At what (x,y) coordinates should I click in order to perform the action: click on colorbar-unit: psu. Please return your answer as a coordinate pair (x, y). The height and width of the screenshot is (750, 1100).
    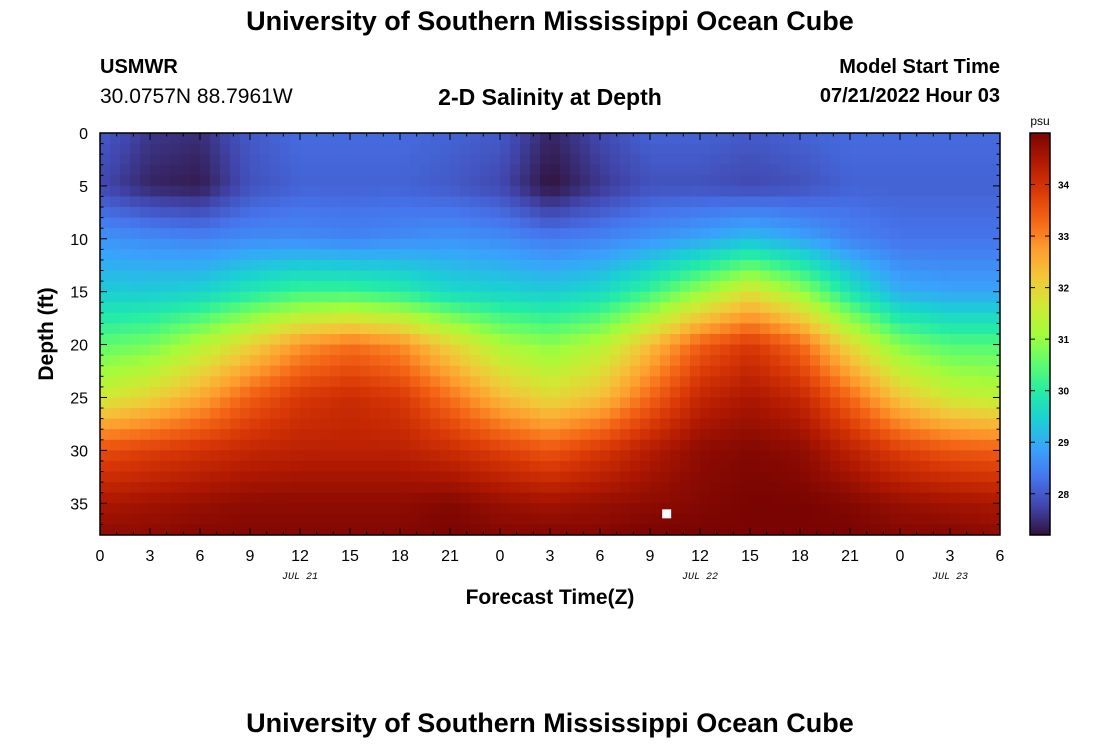
    Looking at the image, I should click on (1039, 121).